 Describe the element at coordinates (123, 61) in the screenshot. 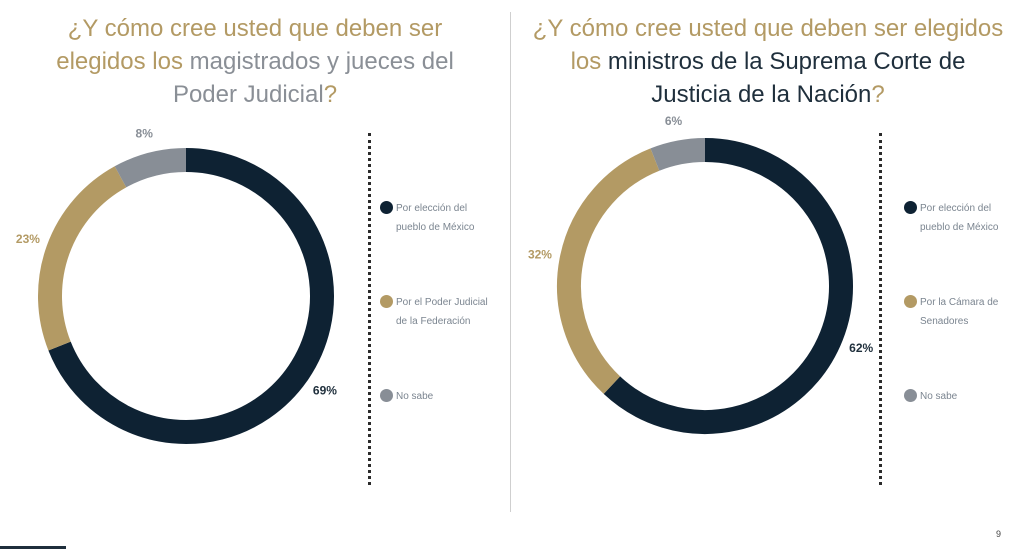

I see `title-line-2a: elegidos los` at that location.